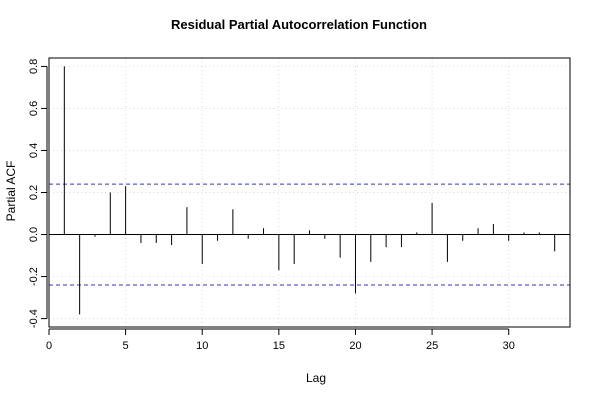 Image resolution: width=599 pixels, height=405 pixels. Describe the element at coordinates (316, 378) in the screenshot. I see `x-axis-label: Lag` at that location.